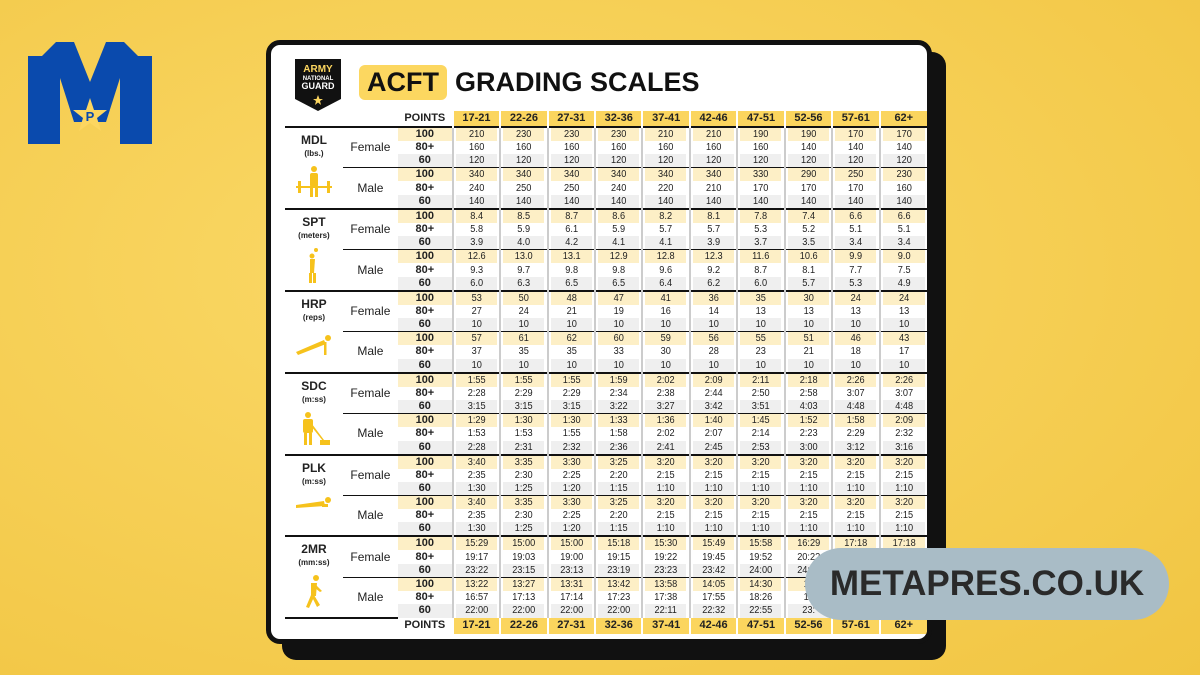 This screenshot has height=675, width=1200. Describe the element at coordinates (316, 428) in the screenshot. I see `sled-drag-icon` at that location.